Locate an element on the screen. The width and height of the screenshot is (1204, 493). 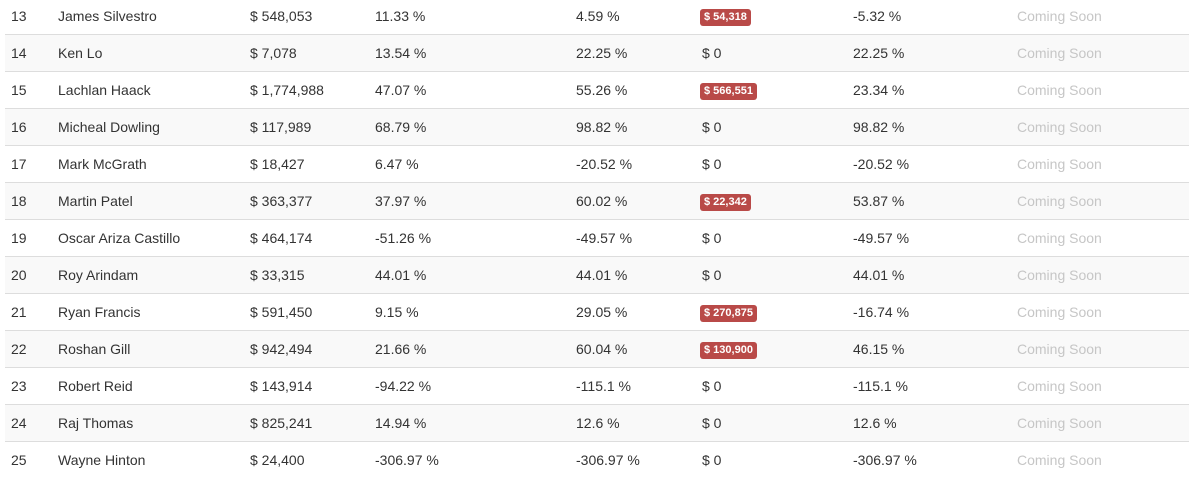
value-cell: $ 464,174 is located at coordinates (306, 238).